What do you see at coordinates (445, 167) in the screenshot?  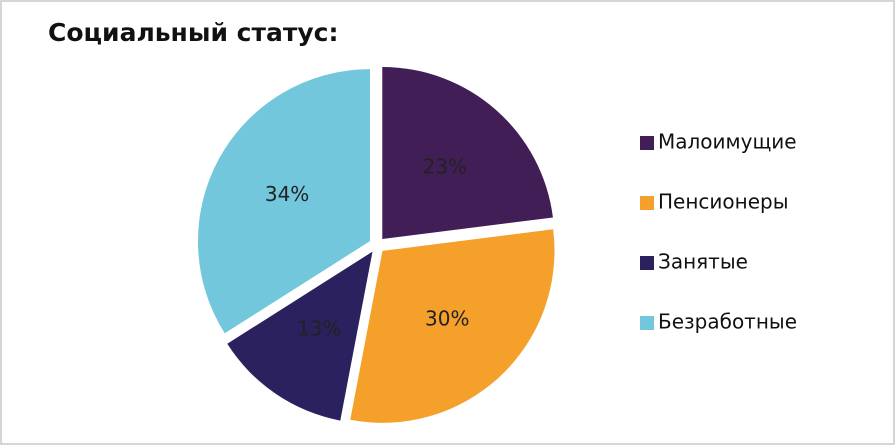 I see `data-label: 23%` at bounding box center [445, 167].